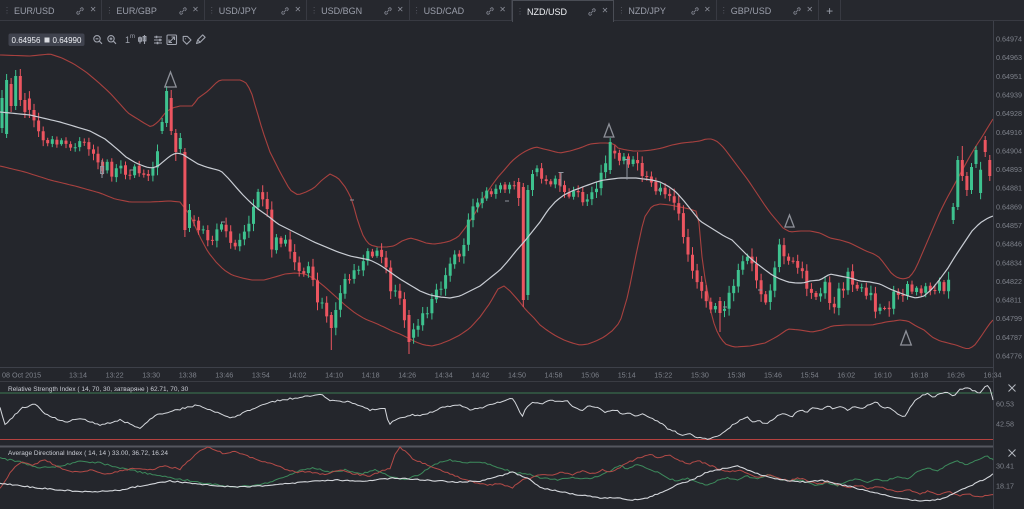 This screenshot has width=1024, height=509. Describe the element at coordinates (26, 40) in the screenshot. I see `svg-text: 0.64956` at that location.